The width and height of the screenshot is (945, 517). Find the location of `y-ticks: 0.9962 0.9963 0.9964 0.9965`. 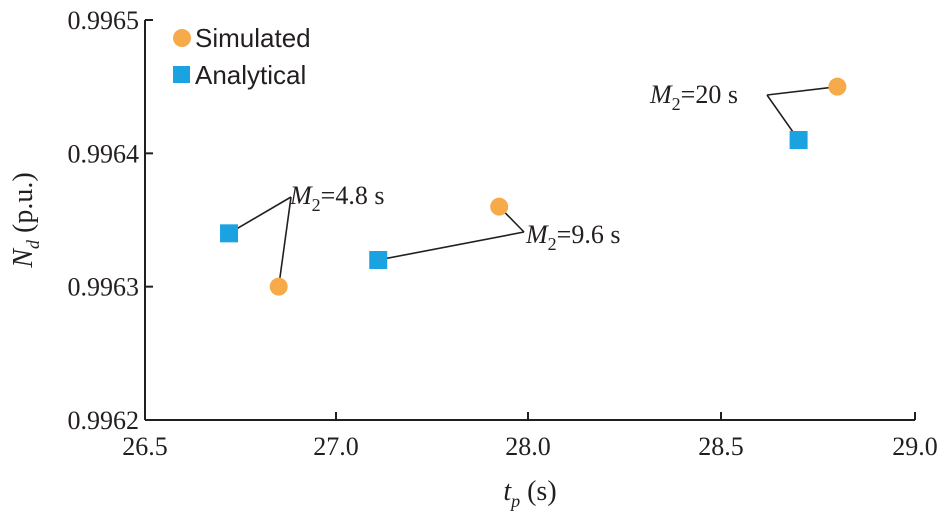

y-ticks: 0.9962 0.9963 0.9964 0.9965 is located at coordinates (110, 220).